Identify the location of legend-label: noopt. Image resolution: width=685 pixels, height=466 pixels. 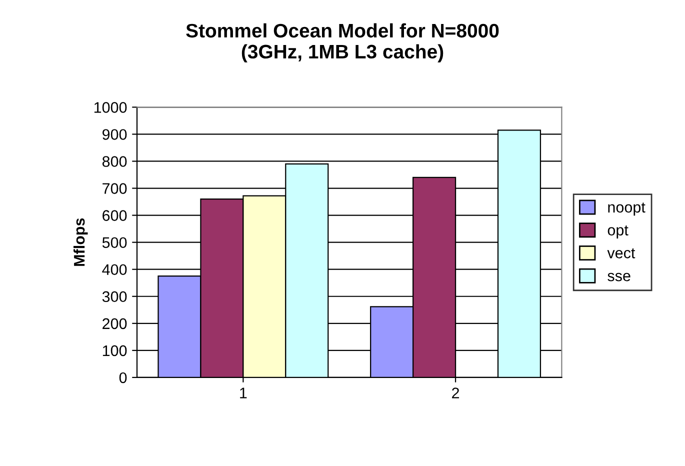
(627, 209).